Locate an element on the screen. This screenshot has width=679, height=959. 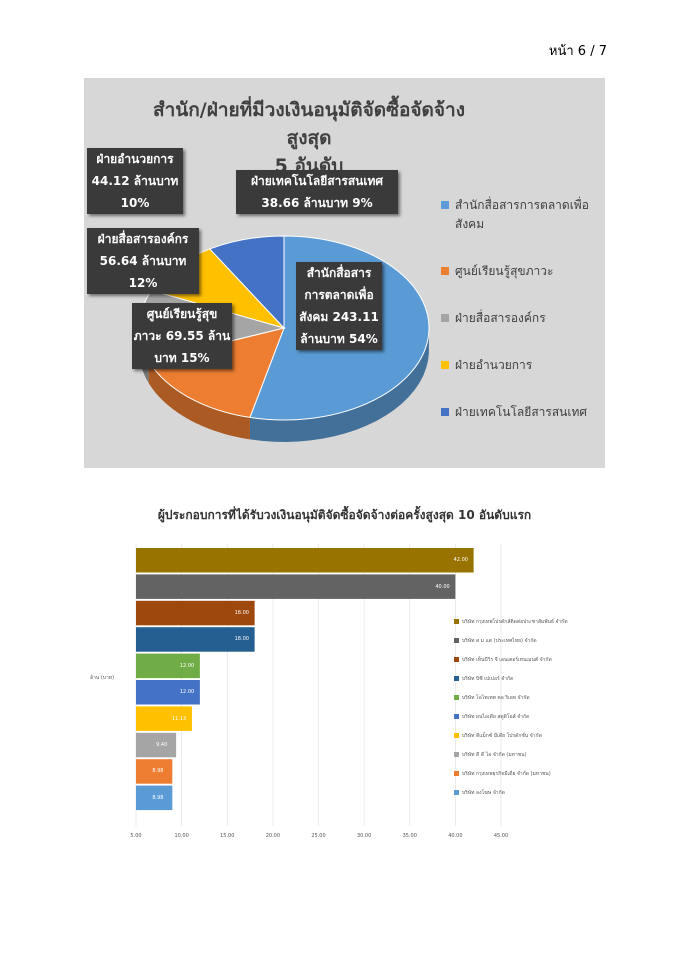
pie-data-label-line: ฝ่ายสื่อสารองค์กร is located at coordinates (143, 239).